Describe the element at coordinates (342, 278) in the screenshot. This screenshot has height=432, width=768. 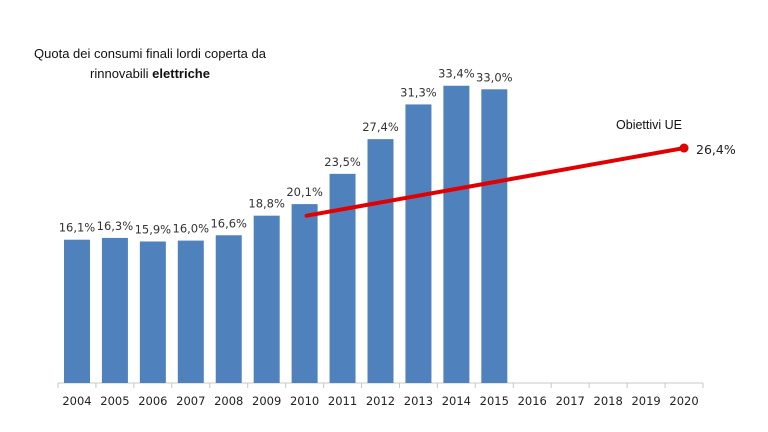
I see `bar-2011` at that location.